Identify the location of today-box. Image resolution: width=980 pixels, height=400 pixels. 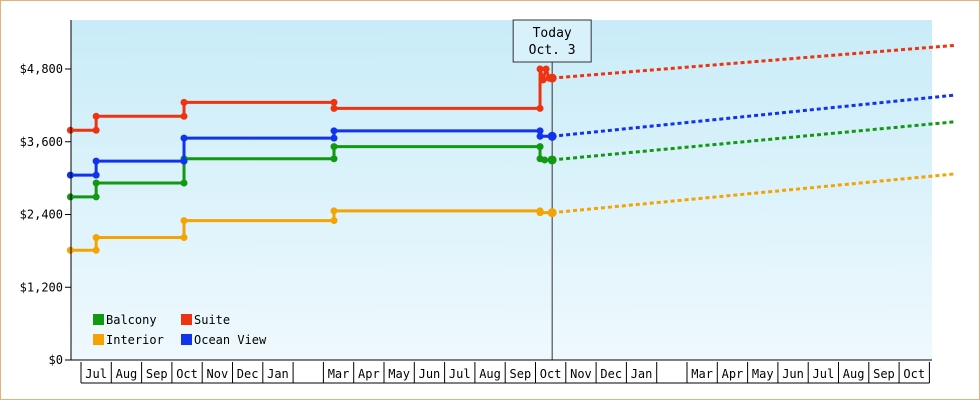
(552, 41).